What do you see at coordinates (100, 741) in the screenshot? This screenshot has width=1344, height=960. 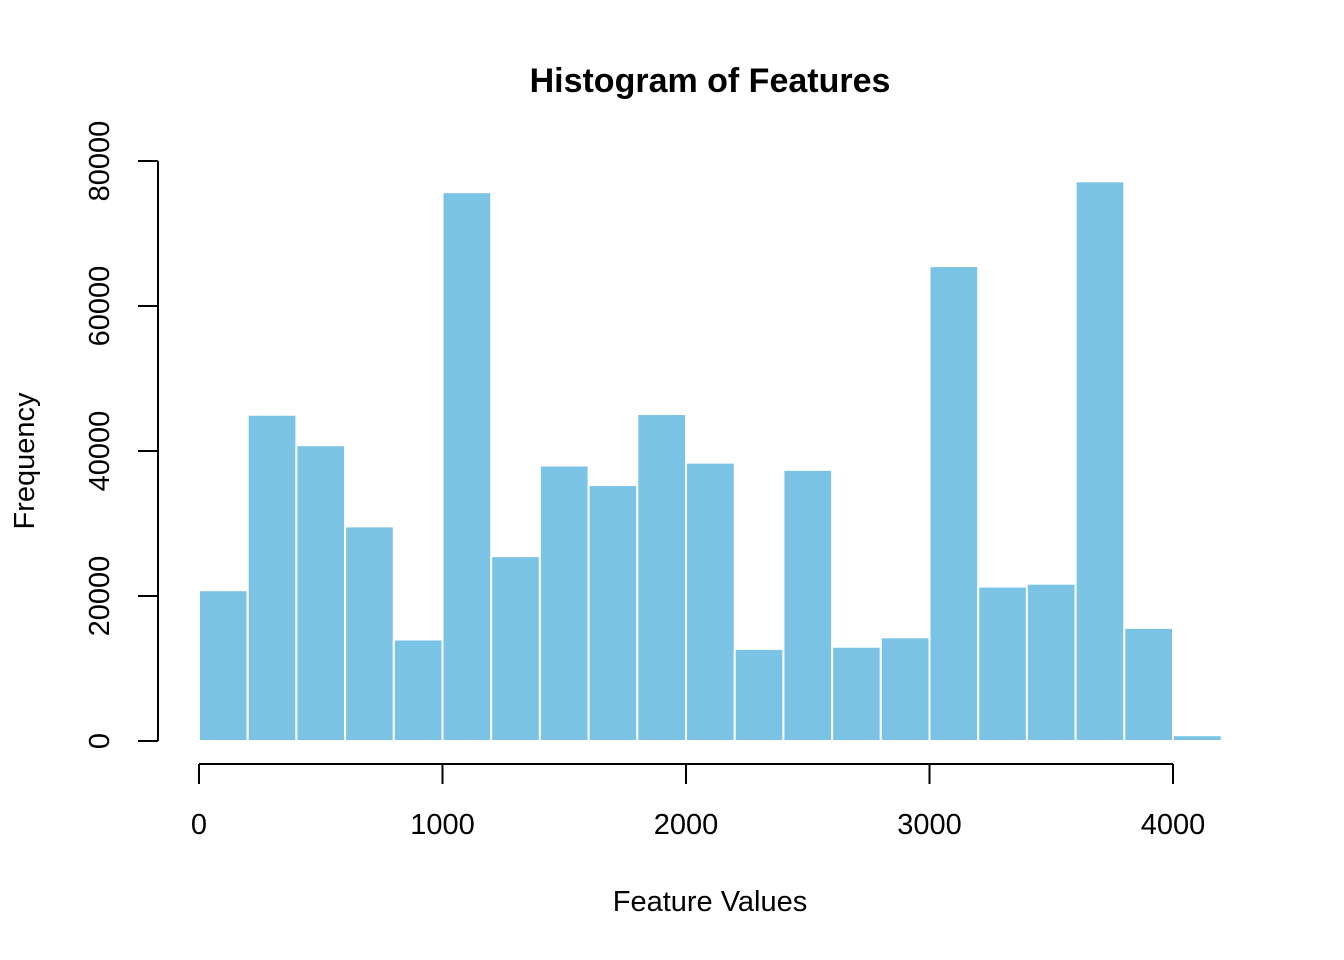 I see `y-tick-label: 0` at bounding box center [100, 741].